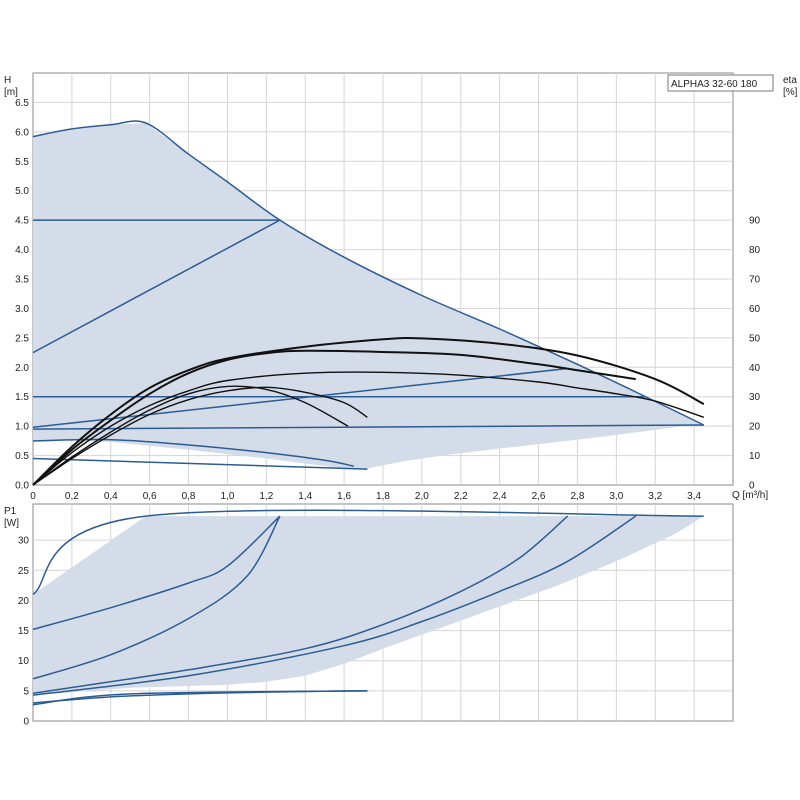 The image size is (800, 800). Describe the element at coordinates (461, 496) in the screenshot. I see `x-tick-label: 2,2` at that location.